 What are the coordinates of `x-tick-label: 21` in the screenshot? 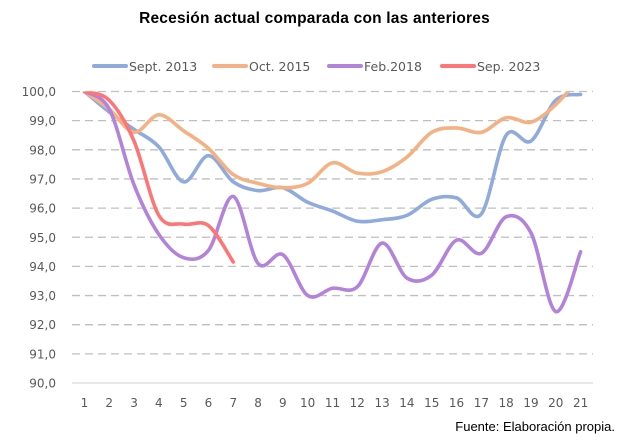 It's located at (580, 403).